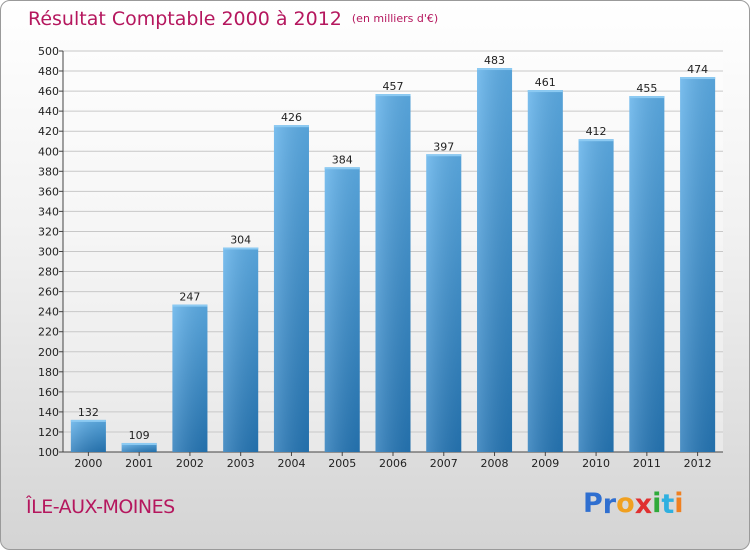 The width and height of the screenshot is (750, 550). Describe the element at coordinates (668, 504) in the screenshot. I see `logo-letter: t` at that location.